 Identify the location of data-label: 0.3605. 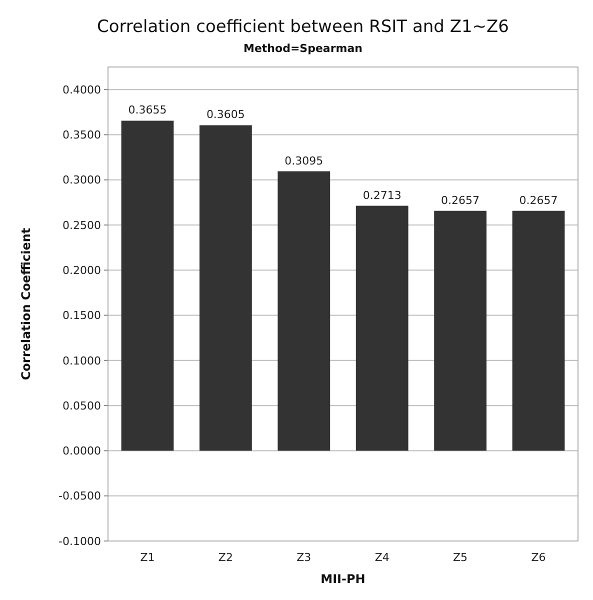
(225, 115).